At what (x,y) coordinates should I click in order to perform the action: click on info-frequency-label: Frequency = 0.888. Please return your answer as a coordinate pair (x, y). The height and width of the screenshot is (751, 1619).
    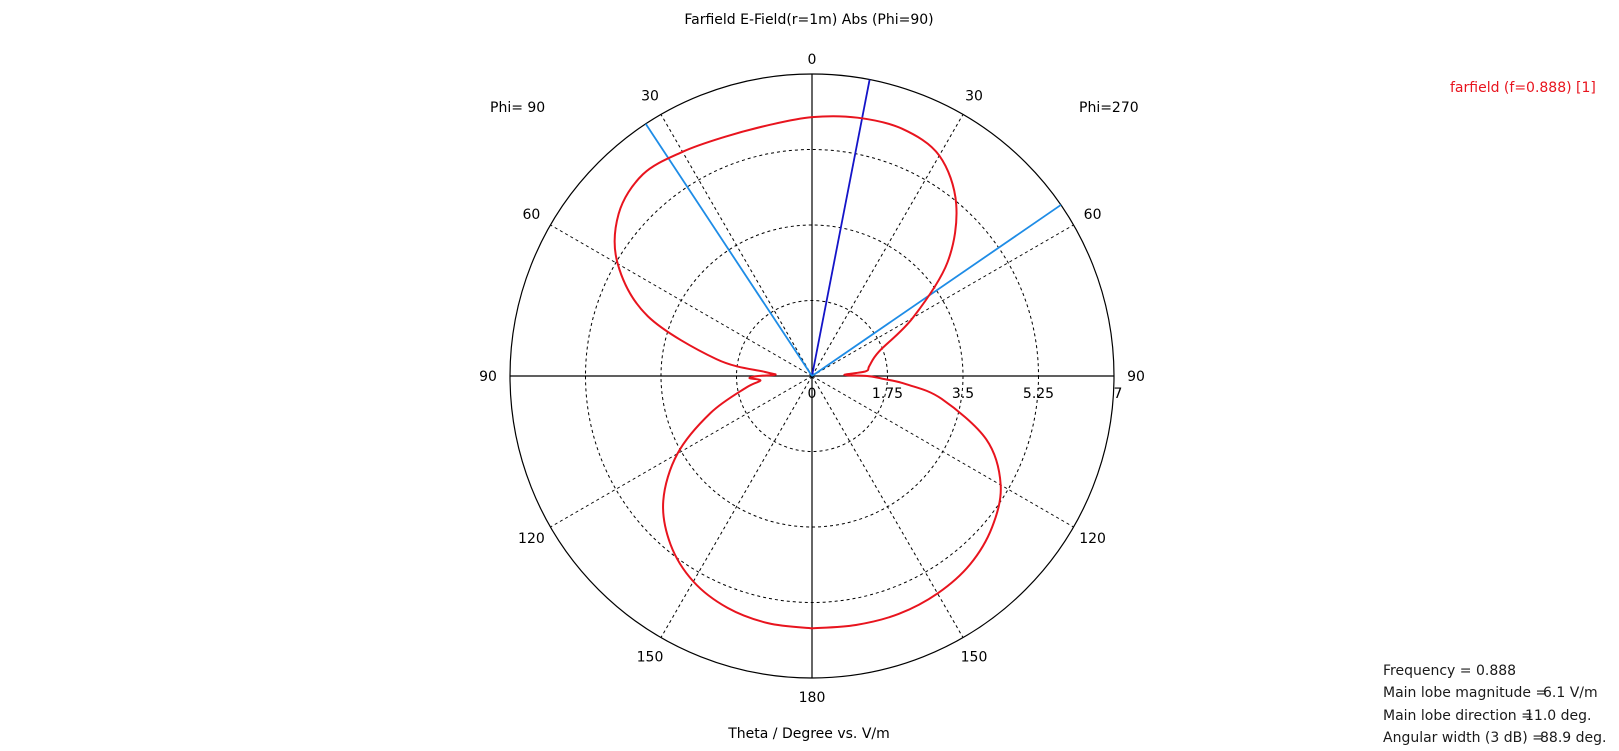
    Looking at the image, I should click on (1450, 671).